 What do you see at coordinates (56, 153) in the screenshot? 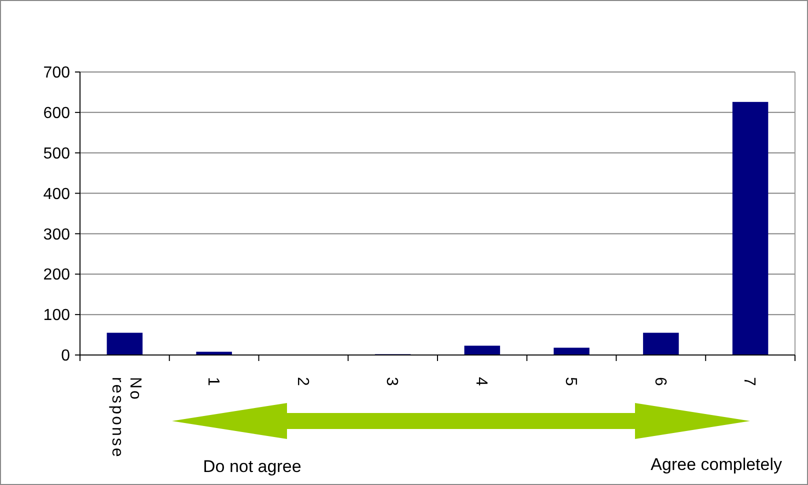
I see `y-tick-label: 500` at bounding box center [56, 153].